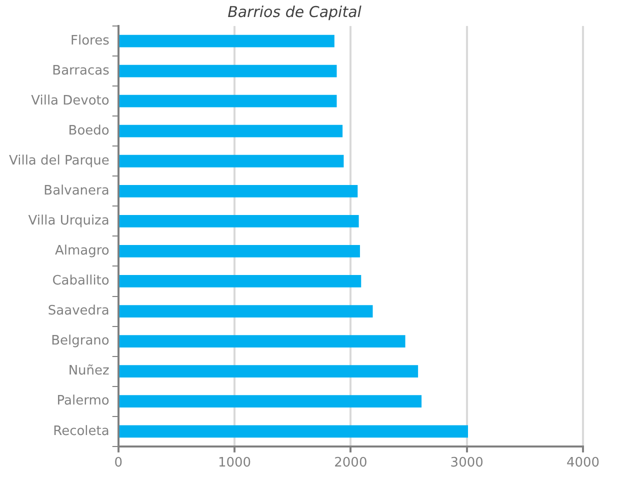  What do you see at coordinates (89, 371) in the screenshot?
I see `y-tick-label: Nuñez` at bounding box center [89, 371].